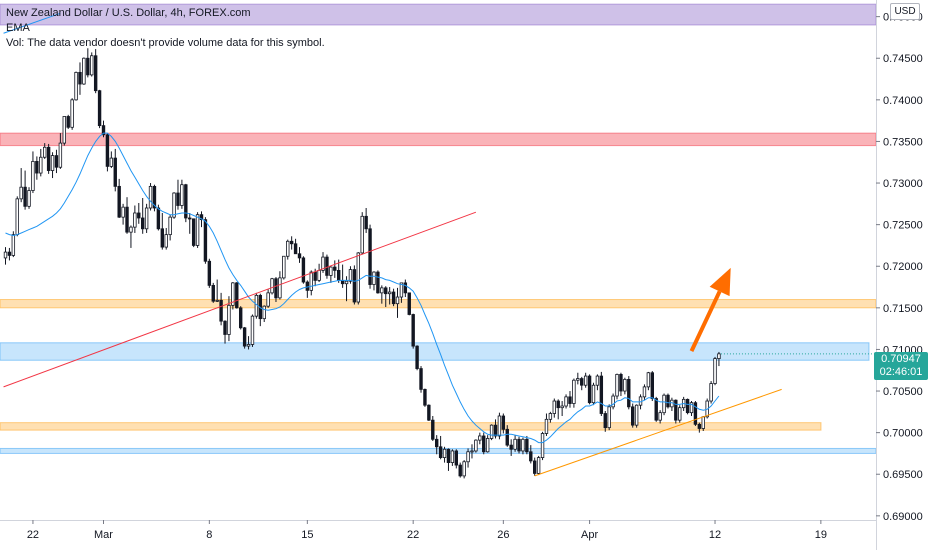 Image resolution: width=932 pixels, height=550 pixels. What do you see at coordinates (658, 432) in the screenshot?
I see `trend-line-orange-support` at bounding box center [658, 432].